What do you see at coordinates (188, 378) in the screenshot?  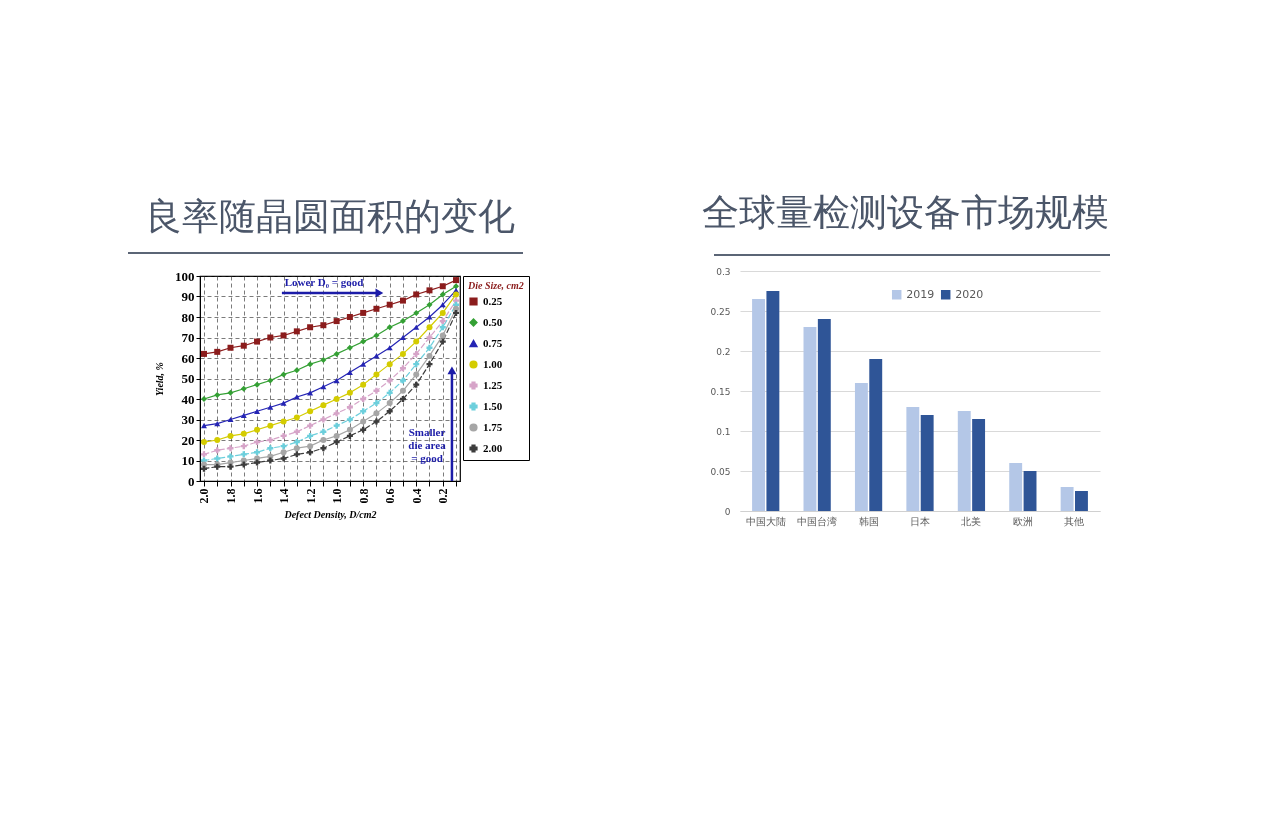 I see `y-tick-label: 50` at bounding box center [188, 378].